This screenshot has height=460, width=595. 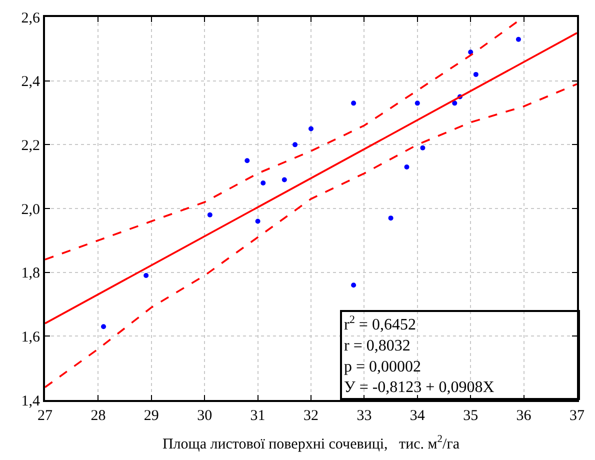 I want to click on x-tick-label: 36, so click(x=524, y=416).